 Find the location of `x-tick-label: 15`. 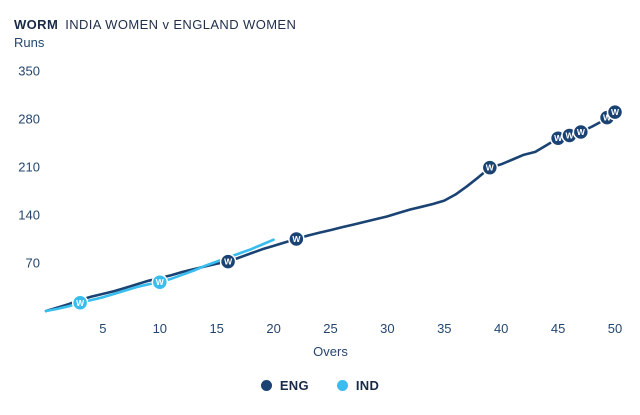

x-tick-label: 15 is located at coordinates (216, 328).